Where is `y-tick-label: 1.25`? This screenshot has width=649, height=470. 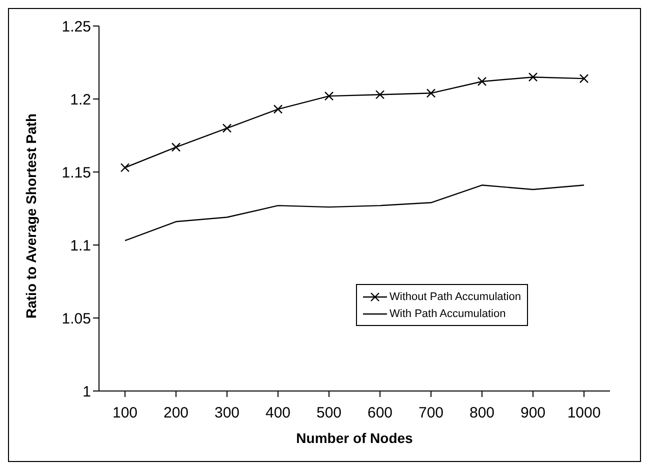 y-tick-label: 1.25 is located at coordinates (76, 27).